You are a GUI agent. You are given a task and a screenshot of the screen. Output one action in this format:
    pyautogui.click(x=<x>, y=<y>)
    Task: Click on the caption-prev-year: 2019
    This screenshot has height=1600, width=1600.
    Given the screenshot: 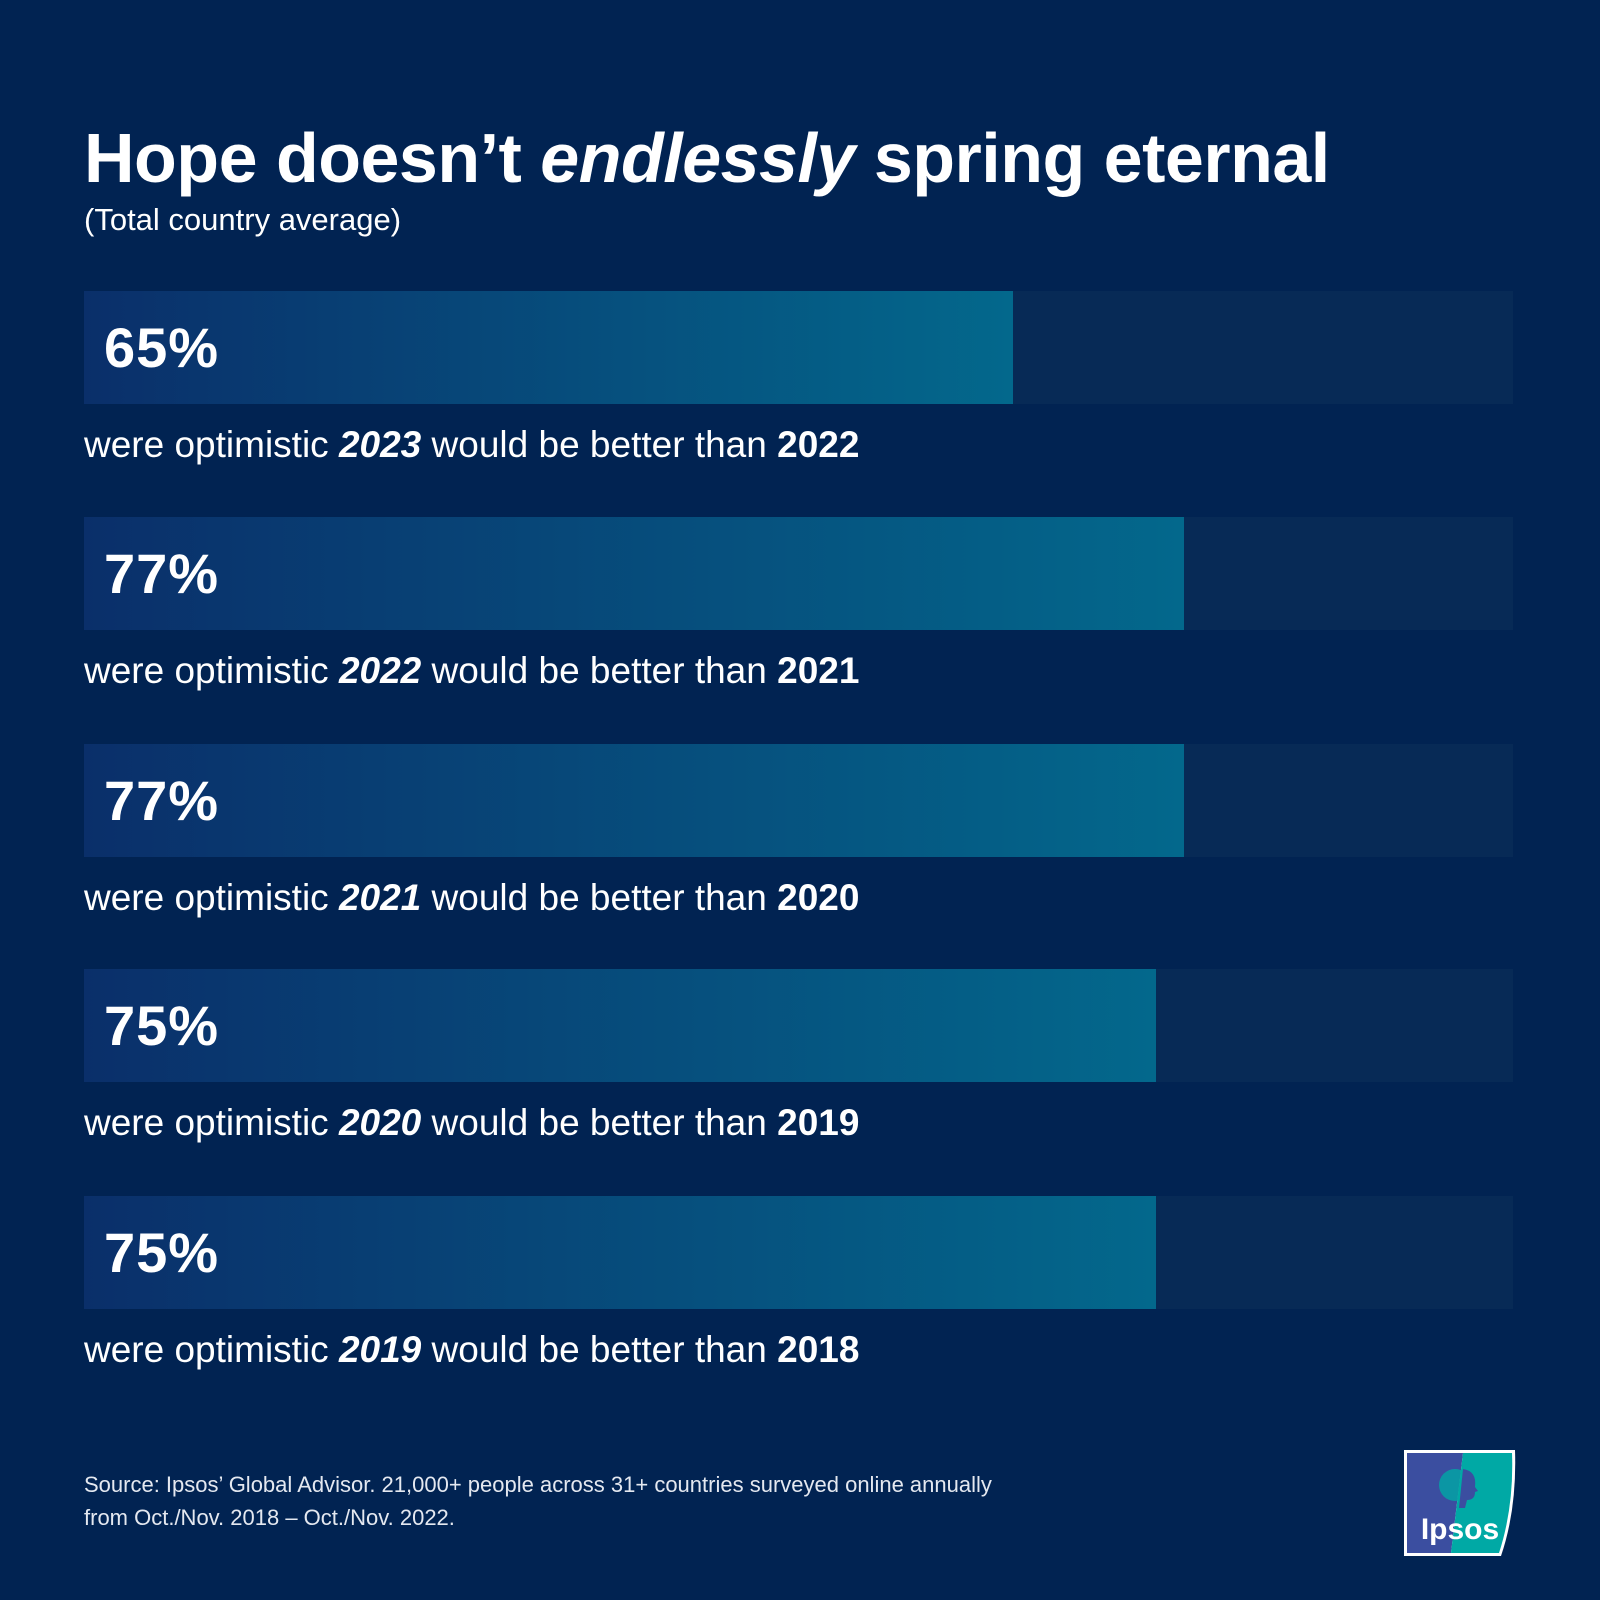 What is the action you would take?
    pyautogui.click(x=818, y=1122)
    